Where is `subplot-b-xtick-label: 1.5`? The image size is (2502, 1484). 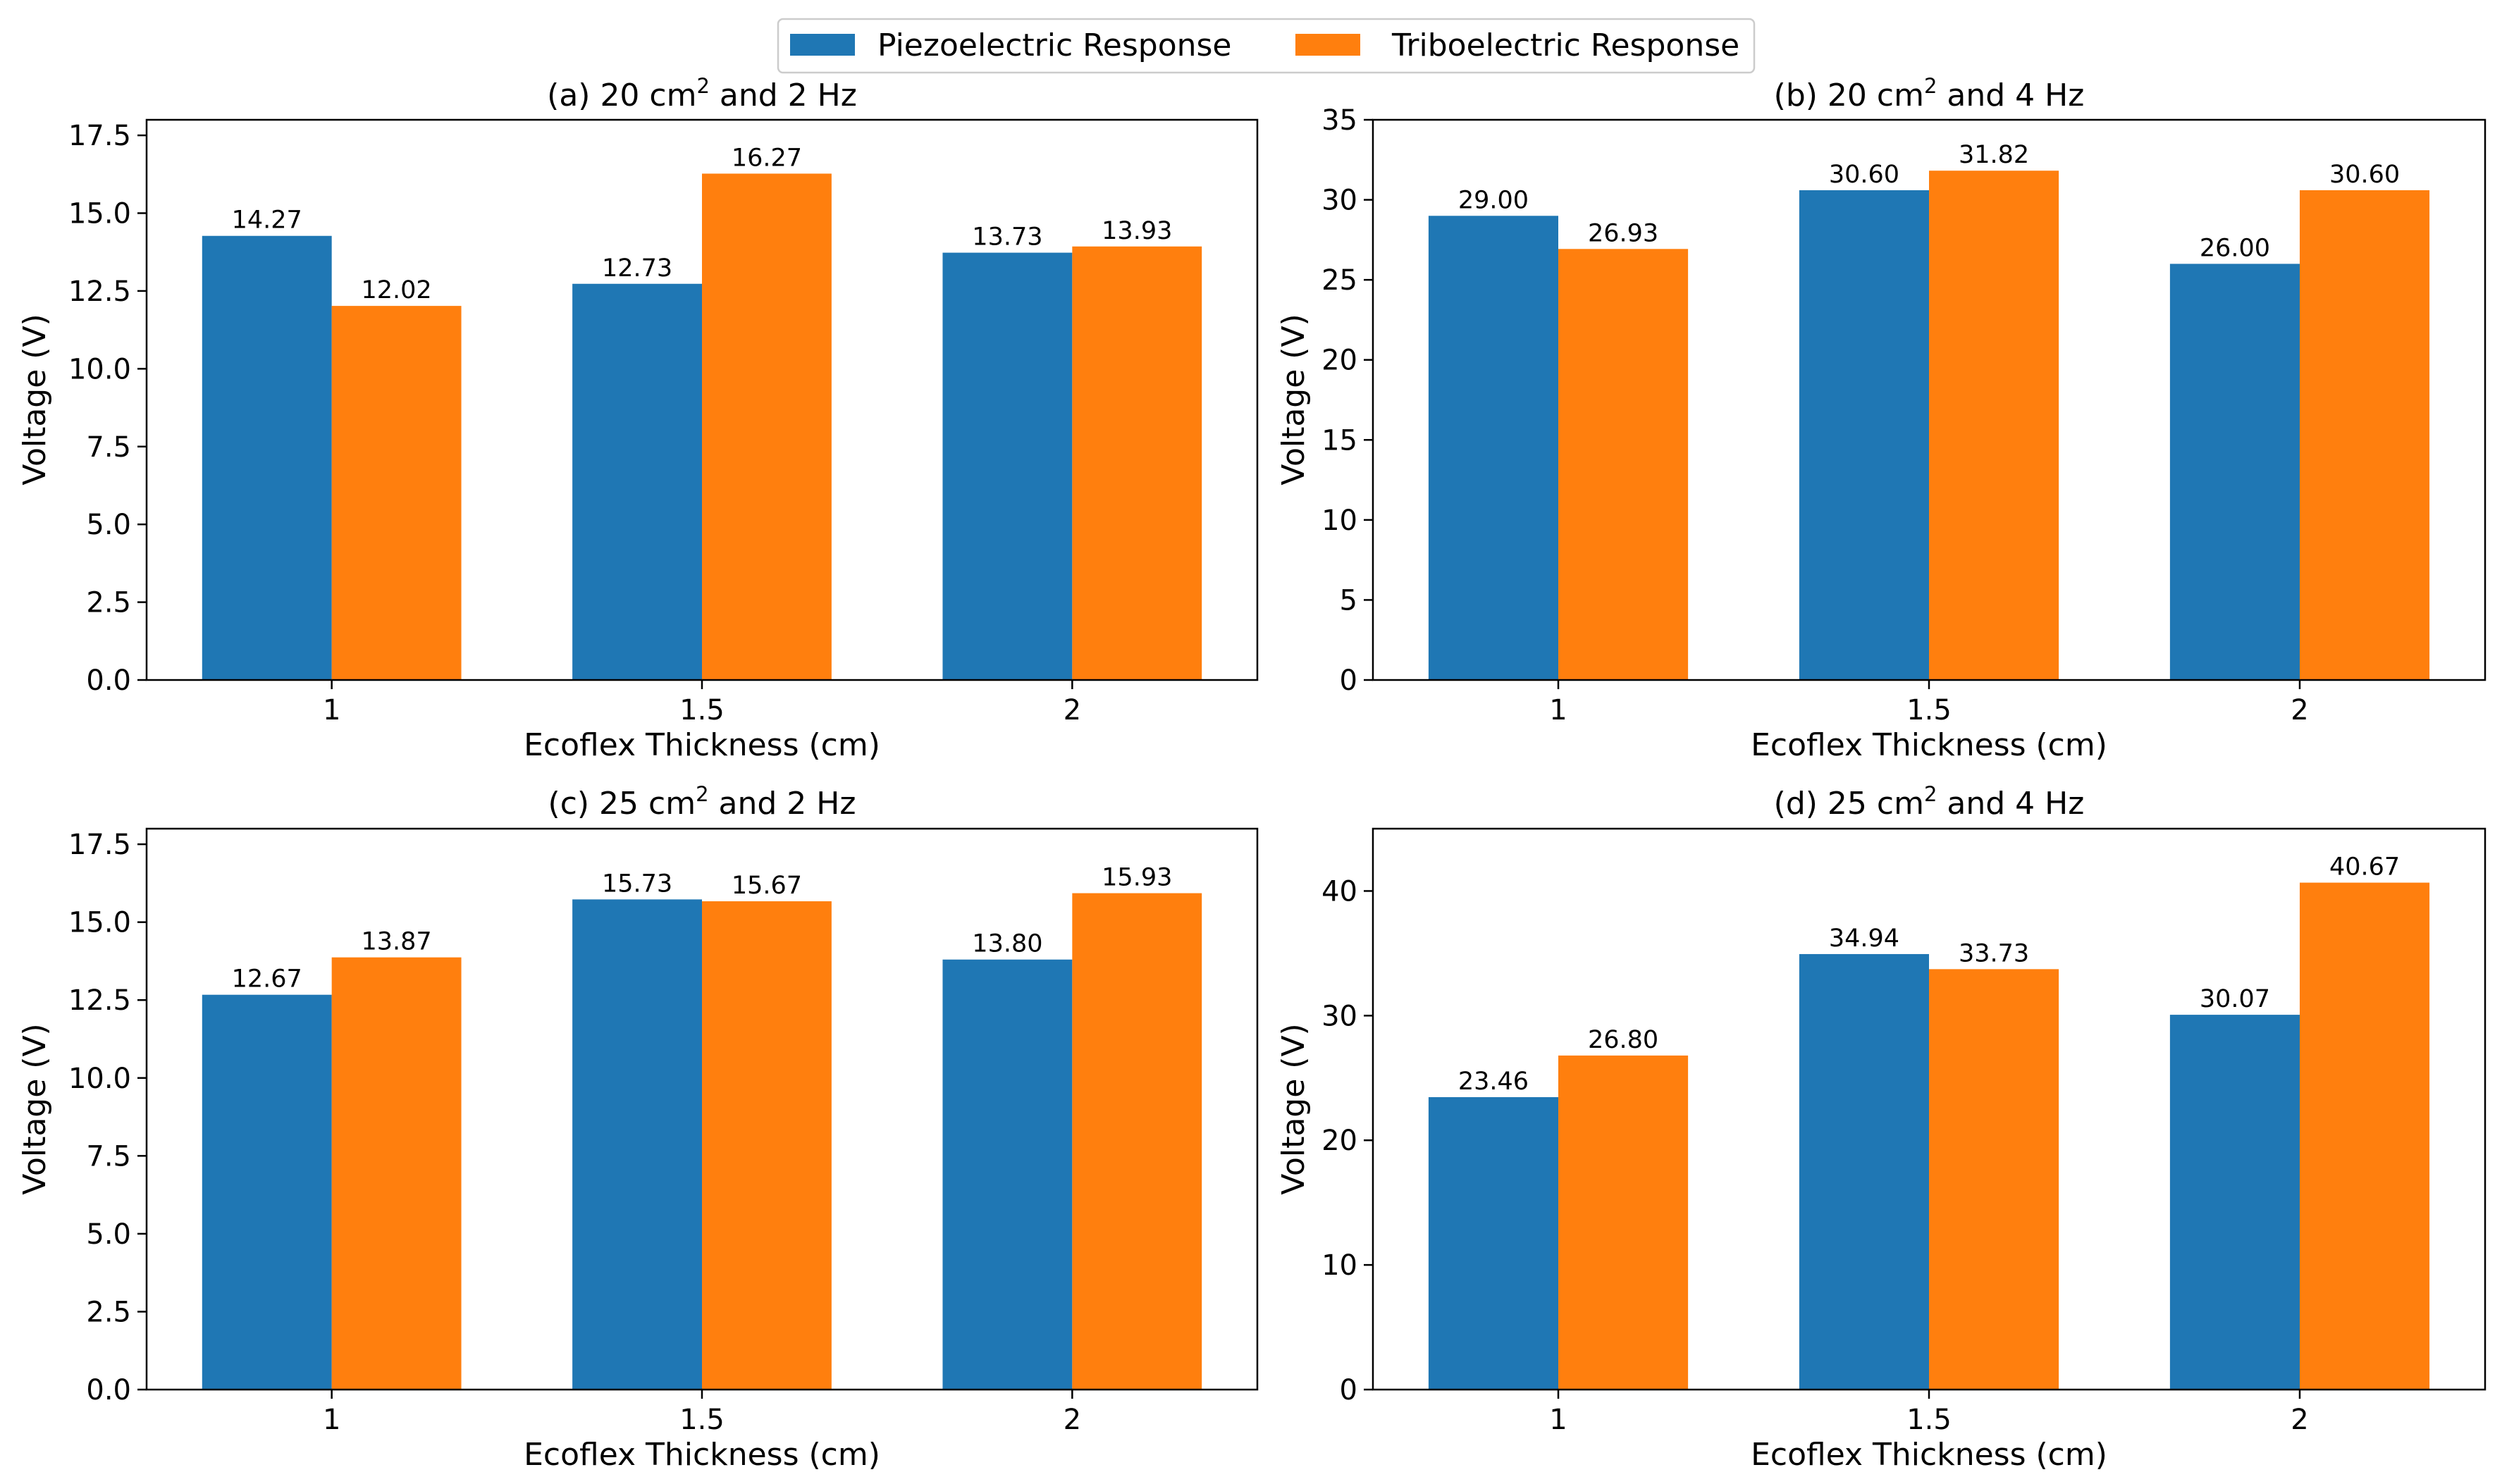 subplot-b-xtick-label: 1.5 is located at coordinates (1929, 710).